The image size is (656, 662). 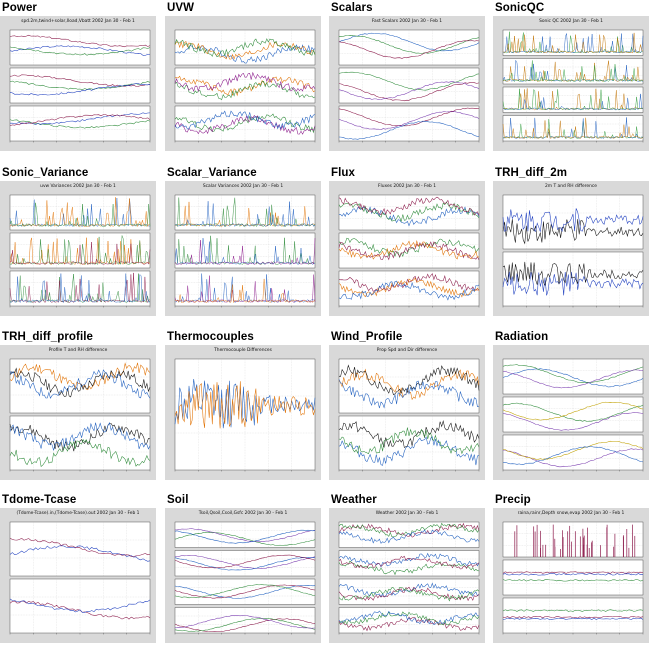 I want to click on plot-cell: SonicQC Sonic QC 2002 Jan 30 - Feb 1, so click(x=571, y=79).